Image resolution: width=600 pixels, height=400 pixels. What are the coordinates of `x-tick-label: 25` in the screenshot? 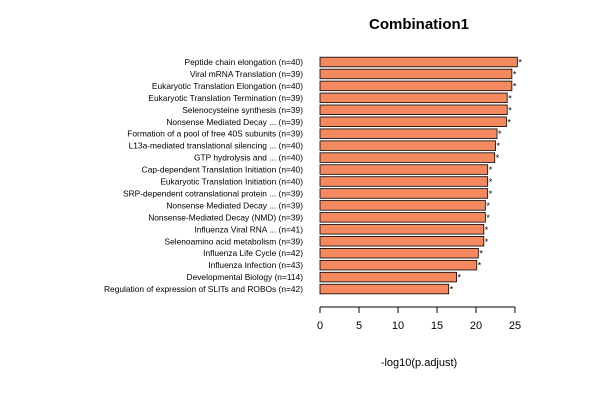 It's located at (515, 326).